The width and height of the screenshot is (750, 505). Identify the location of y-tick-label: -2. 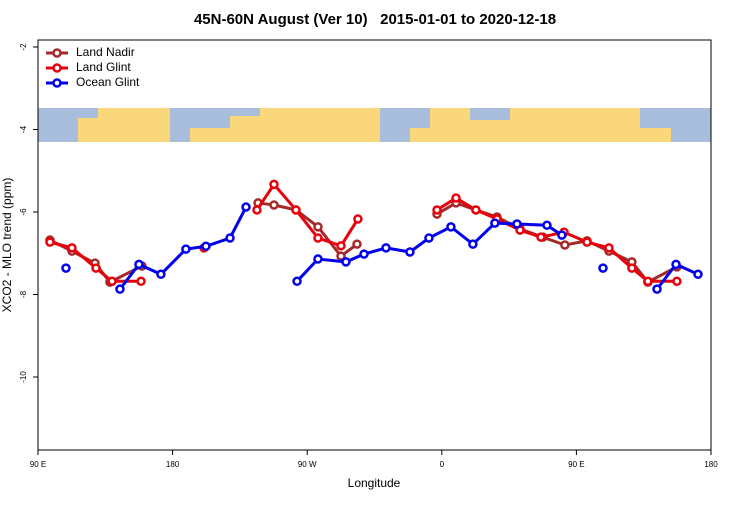
(23, 47).